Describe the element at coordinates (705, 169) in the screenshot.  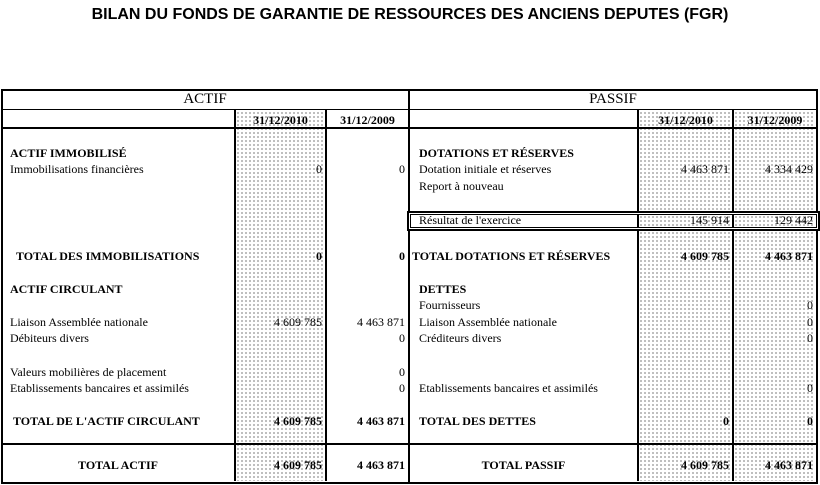
I see `passif-row-value-2010: 4 463 871` at that location.